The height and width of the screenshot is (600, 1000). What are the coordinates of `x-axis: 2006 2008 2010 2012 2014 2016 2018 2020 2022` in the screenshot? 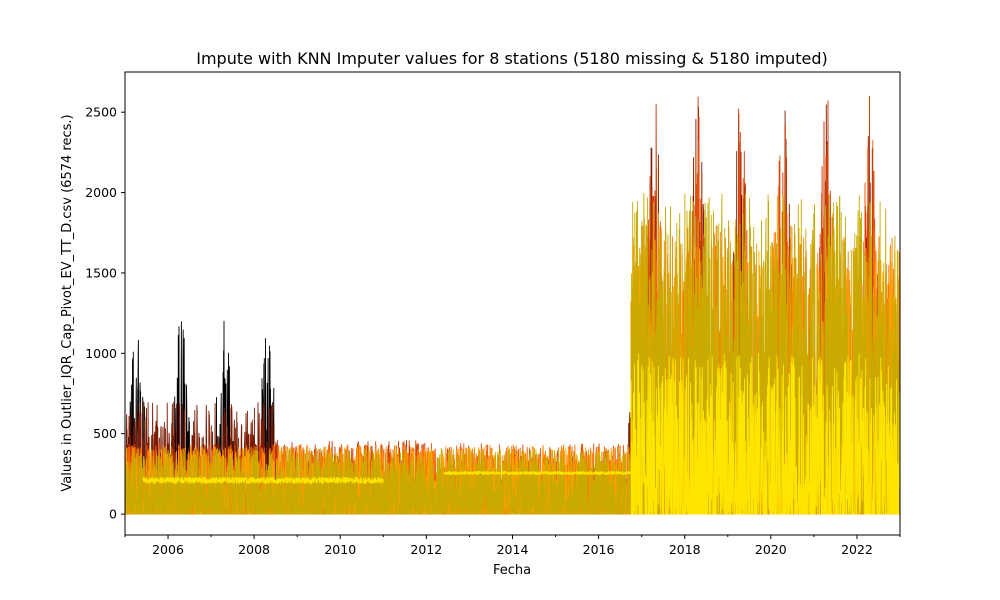 It's located at (512, 546).